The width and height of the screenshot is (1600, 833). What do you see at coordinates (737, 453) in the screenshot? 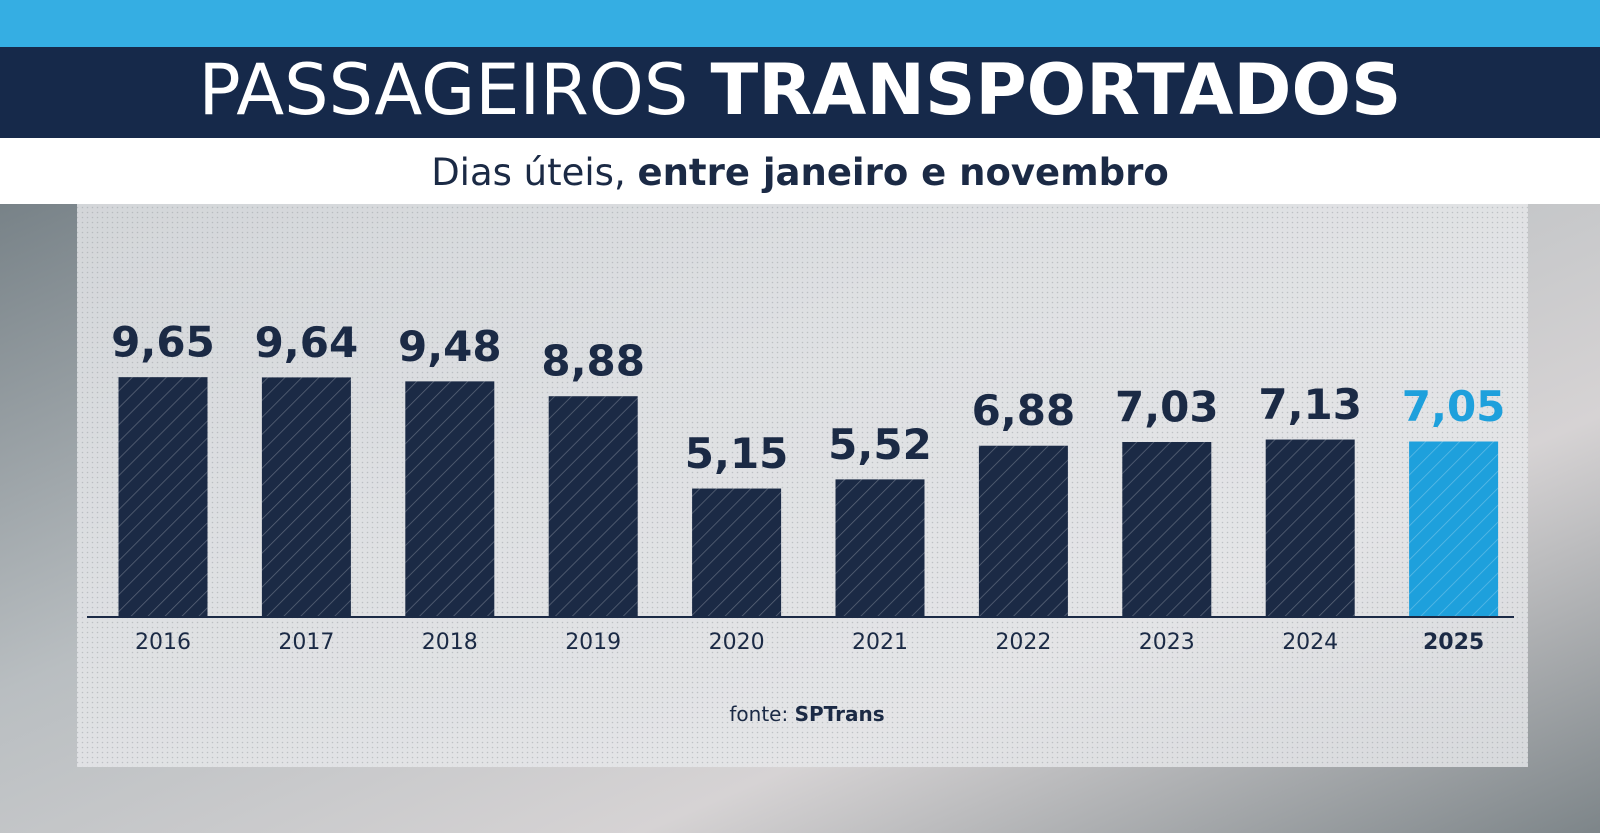
I see `value-label: 5,15` at bounding box center [737, 453].